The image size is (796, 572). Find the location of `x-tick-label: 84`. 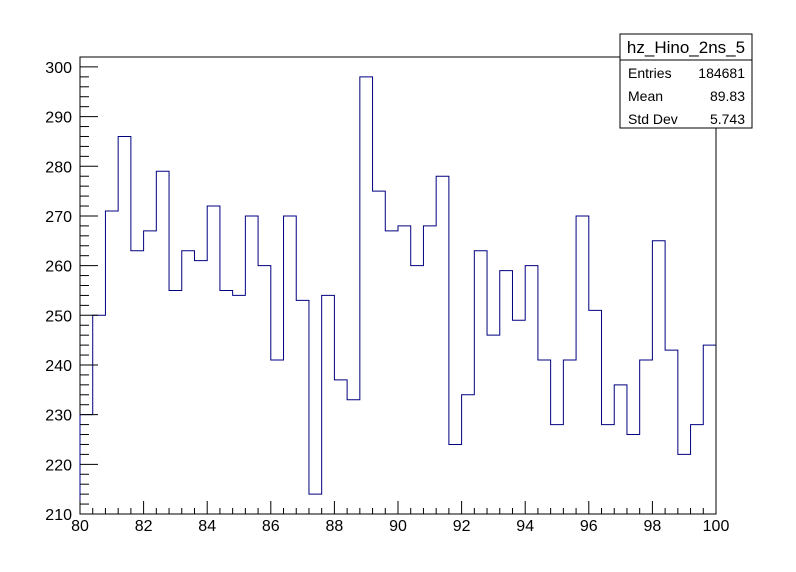

x-tick-label: 84 is located at coordinates (207, 526).